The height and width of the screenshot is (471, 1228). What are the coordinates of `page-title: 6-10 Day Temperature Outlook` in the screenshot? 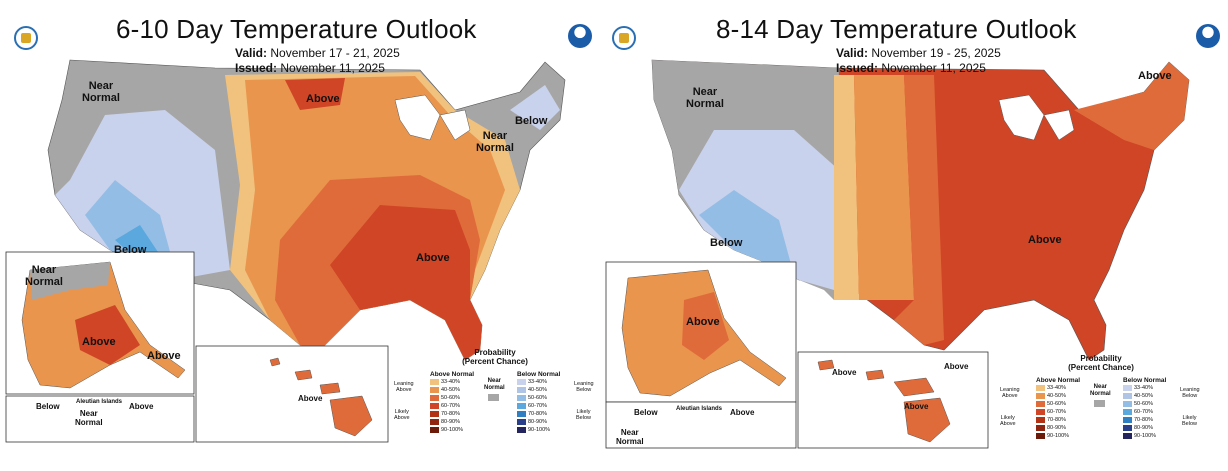 It's located at (296, 29).